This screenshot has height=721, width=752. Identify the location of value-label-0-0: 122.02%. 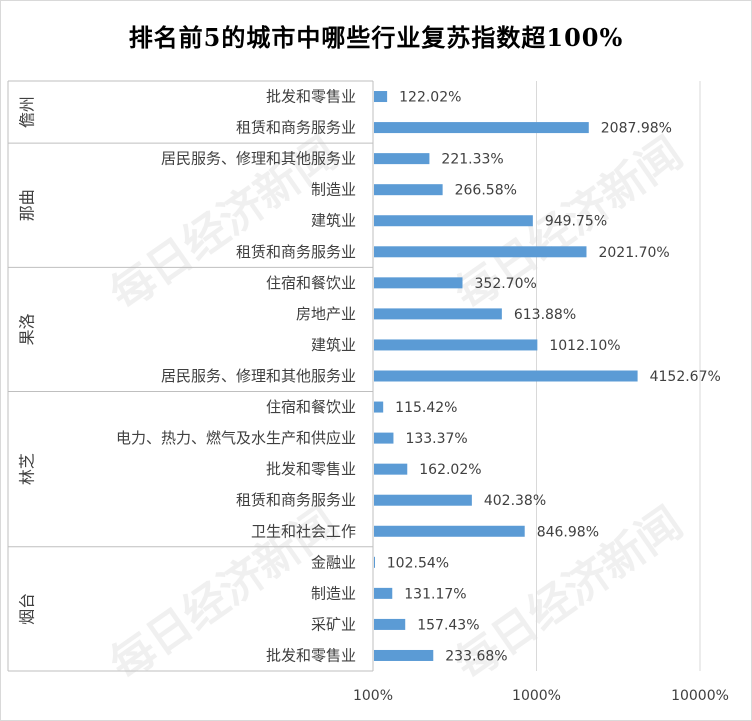
(430, 98).